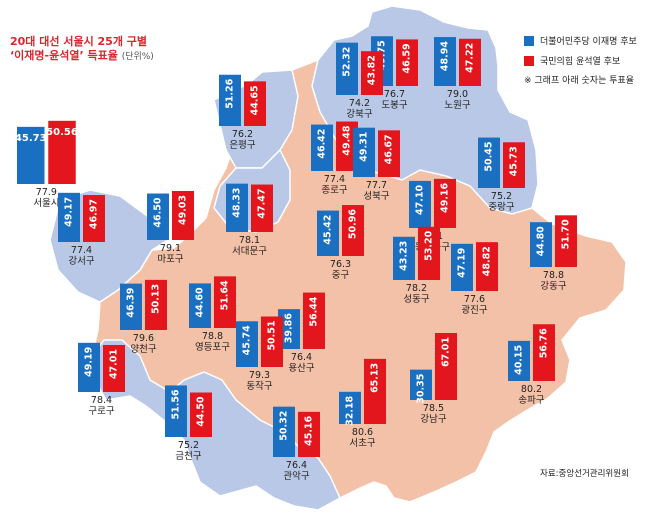 Image resolution: width=658 pixels, height=521 pixels. What do you see at coordinates (541, 241) in the screenshot?
I see `value-label-lee: 44.80` at bounding box center [541, 241].